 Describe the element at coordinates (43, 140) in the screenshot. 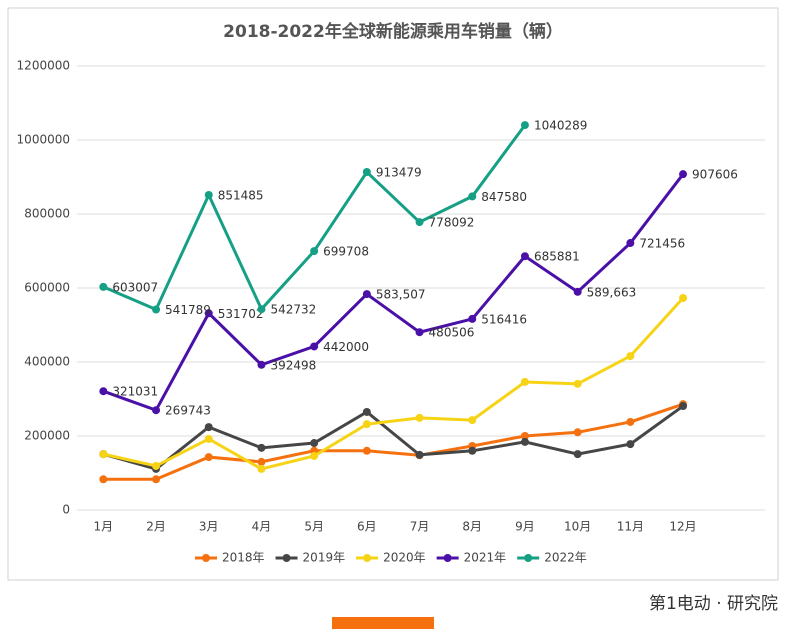

I see `y-tick-label: 1000000` at that location.